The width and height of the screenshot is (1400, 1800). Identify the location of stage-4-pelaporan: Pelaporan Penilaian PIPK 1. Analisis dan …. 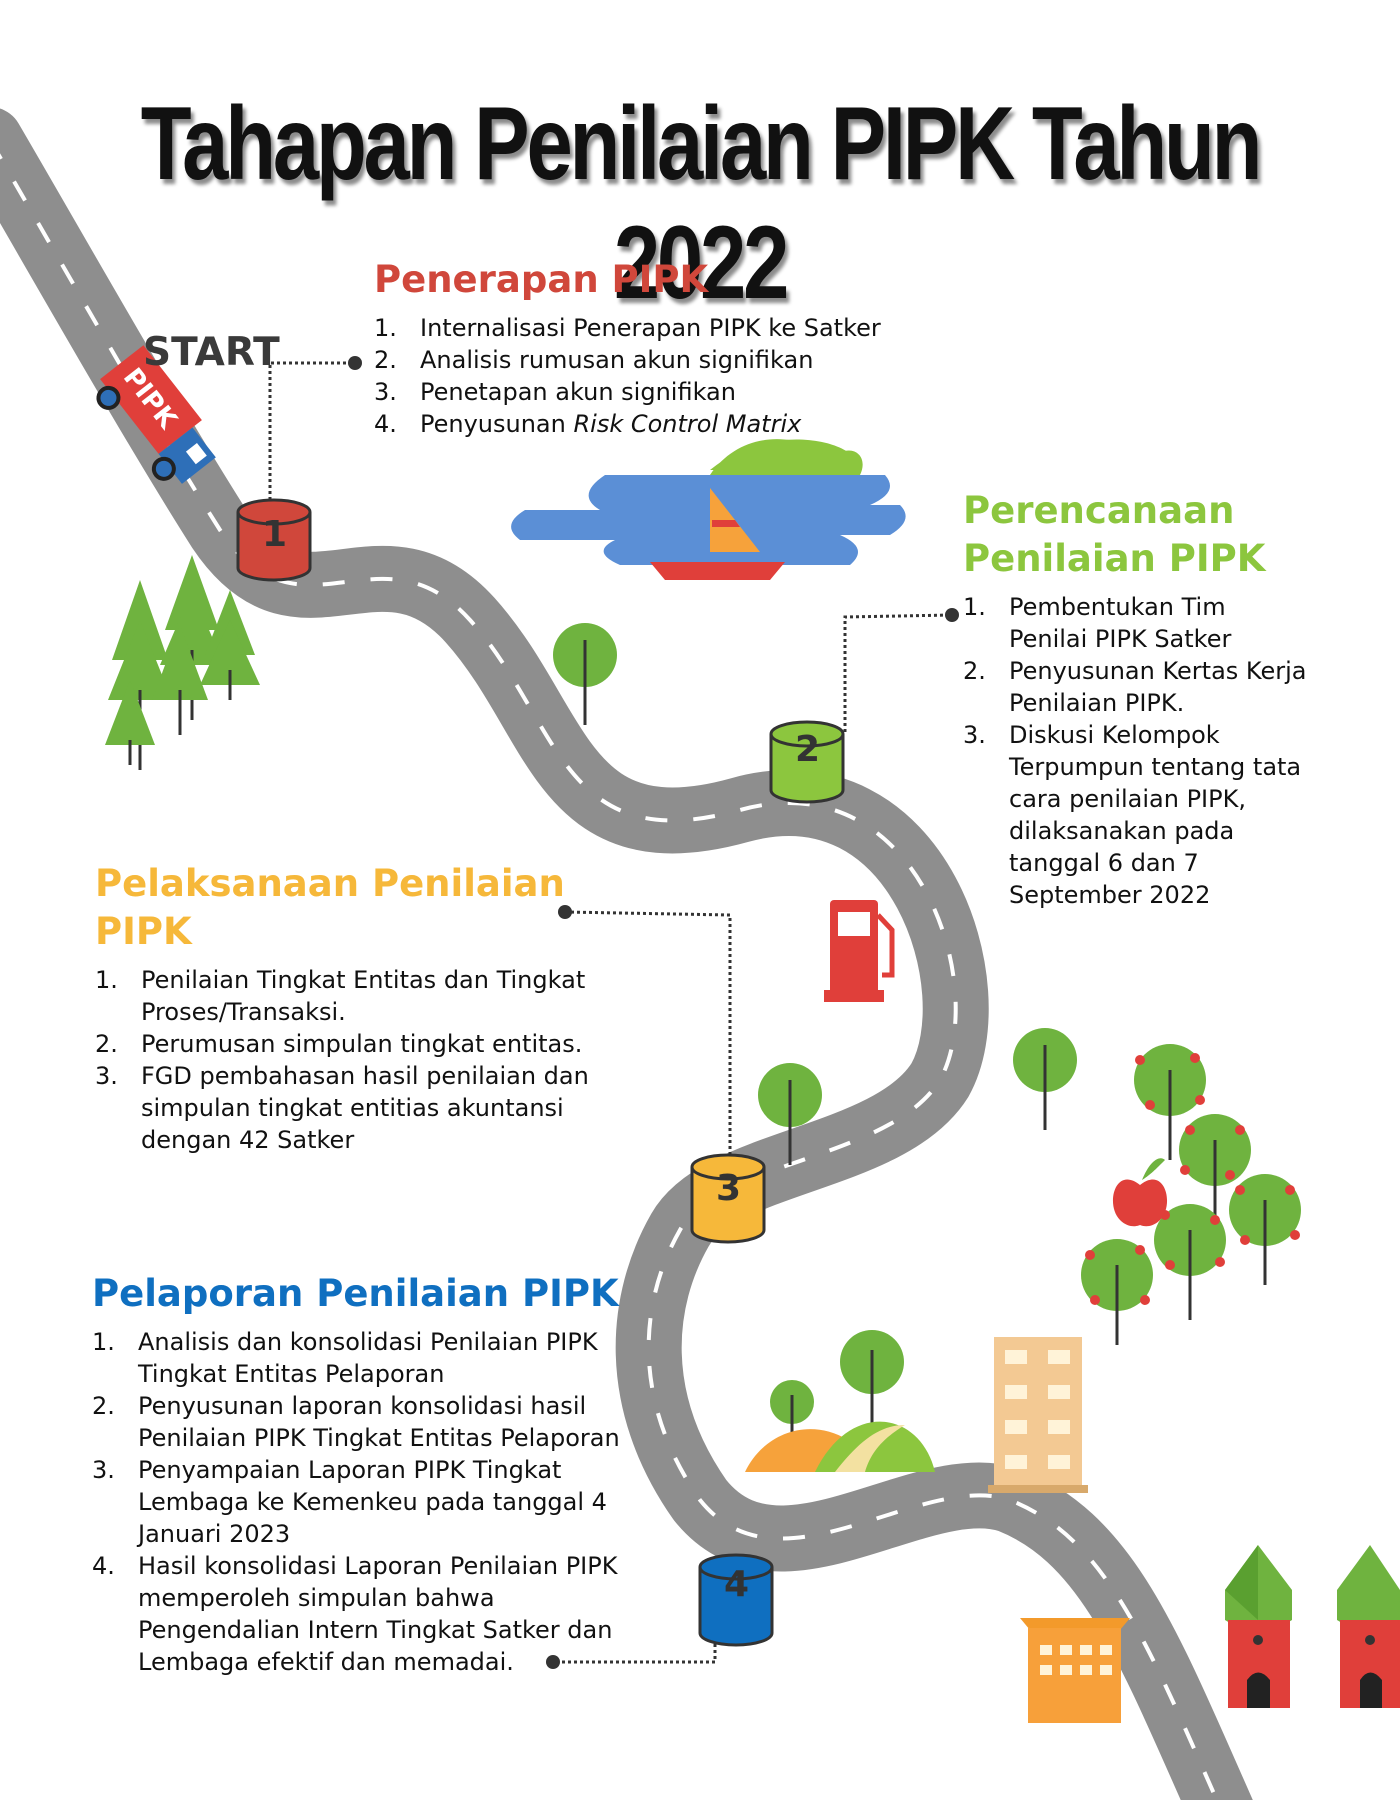
(372, 1474).